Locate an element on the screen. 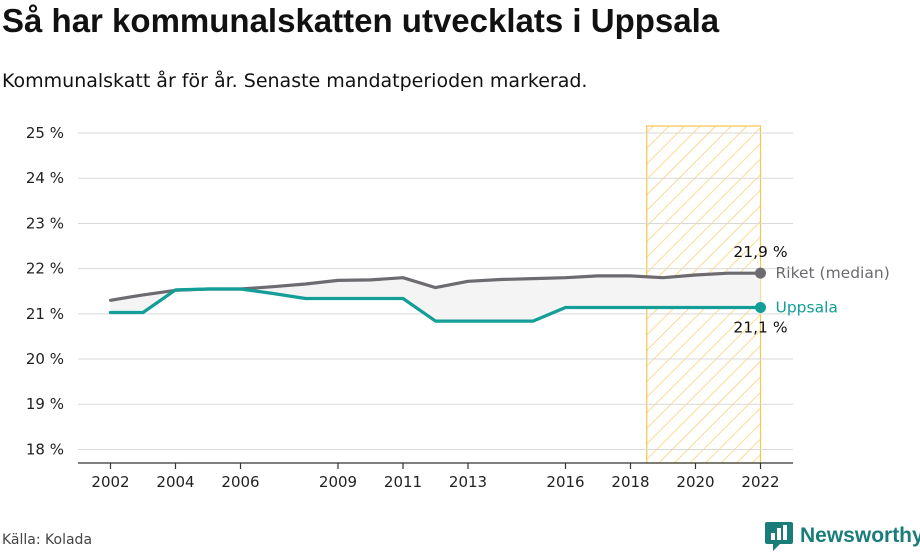 The width and height of the screenshot is (920, 553). difference-fill is located at coordinates (435, 297).